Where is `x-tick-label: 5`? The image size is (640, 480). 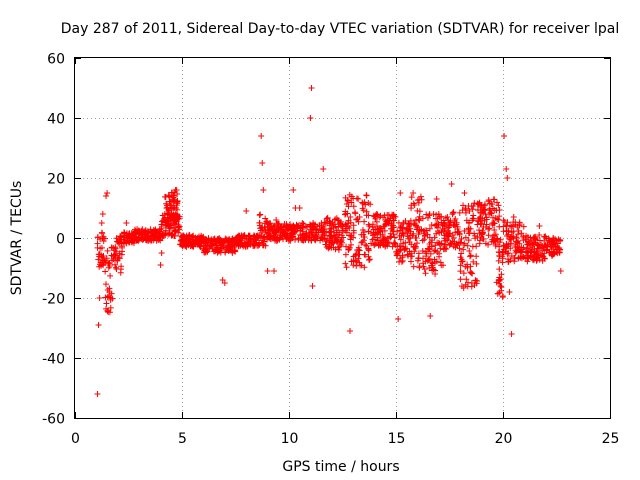 x-tick-label: 5 is located at coordinates (182, 439).